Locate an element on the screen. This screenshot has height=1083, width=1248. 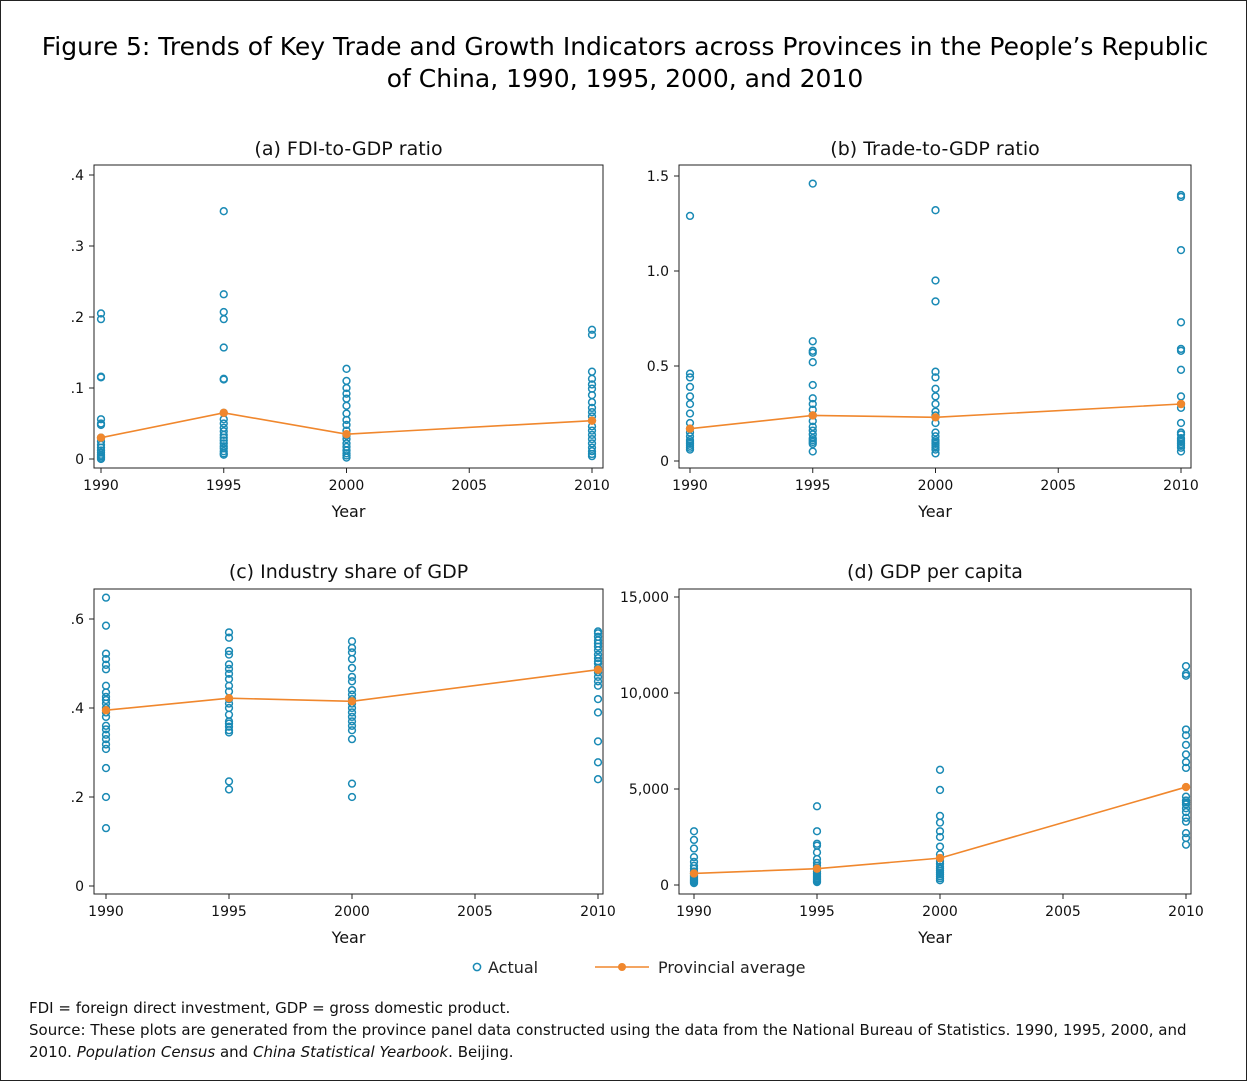
panel-a-xtick-label: 2000 is located at coordinates (347, 486).